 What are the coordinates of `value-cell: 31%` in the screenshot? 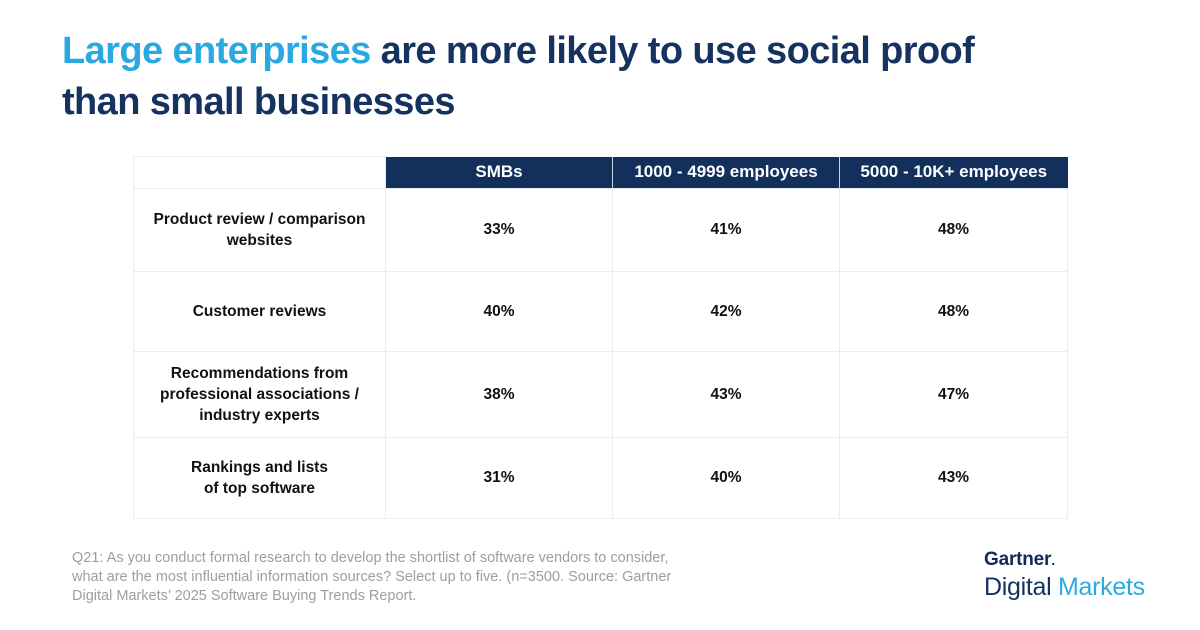 It's located at (499, 478).